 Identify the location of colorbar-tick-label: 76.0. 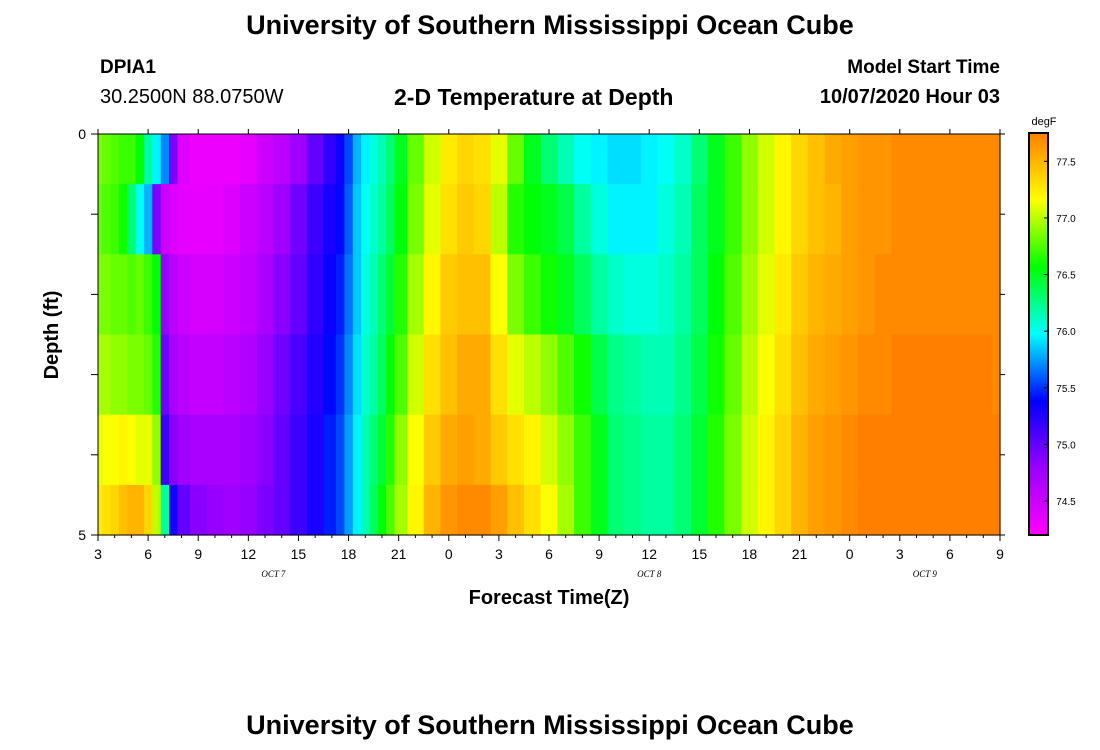
(1066, 332).